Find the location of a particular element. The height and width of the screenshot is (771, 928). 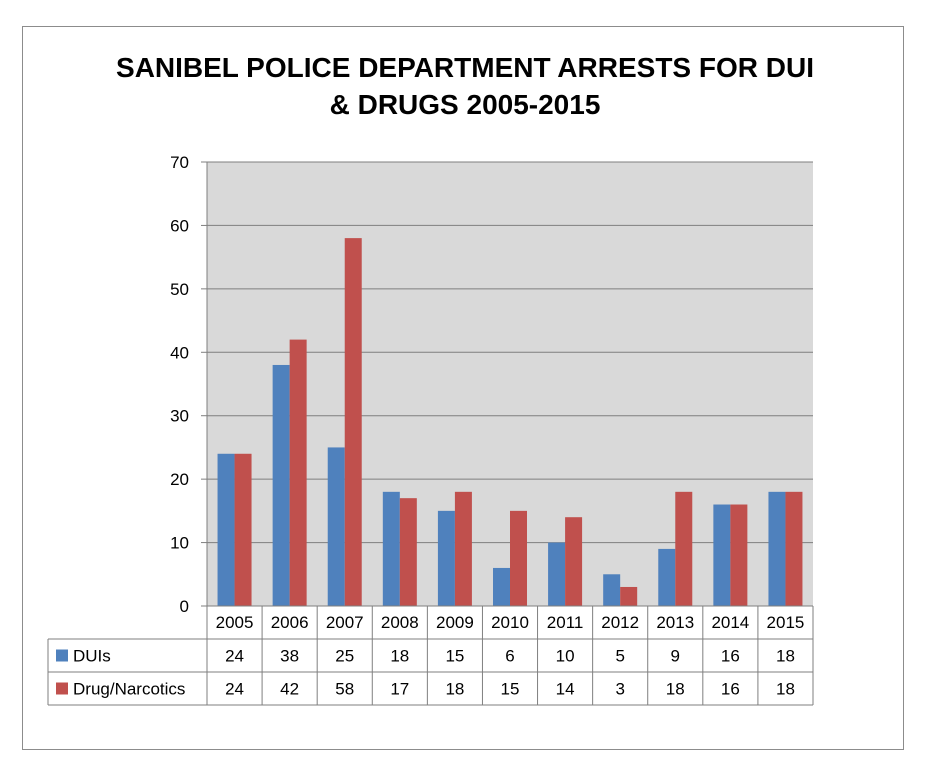

bar-duis-2009 is located at coordinates (446, 558).